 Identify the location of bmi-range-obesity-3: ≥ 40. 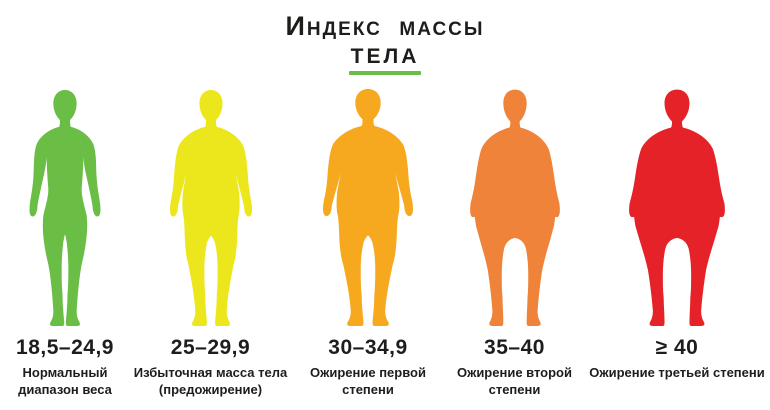
(677, 347).